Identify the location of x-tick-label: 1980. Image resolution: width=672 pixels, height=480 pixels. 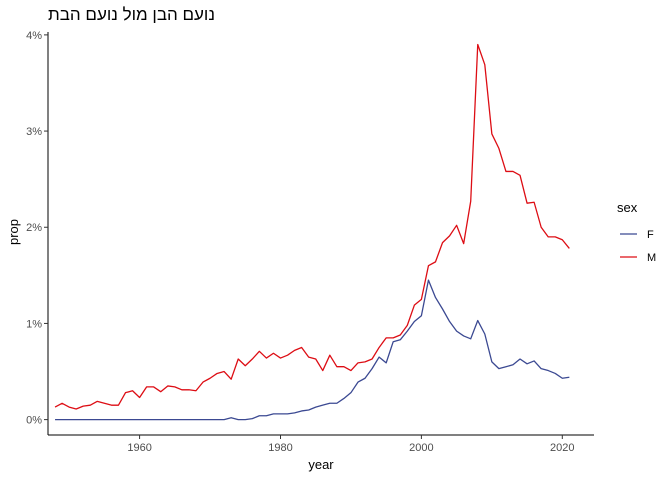
(280, 448).